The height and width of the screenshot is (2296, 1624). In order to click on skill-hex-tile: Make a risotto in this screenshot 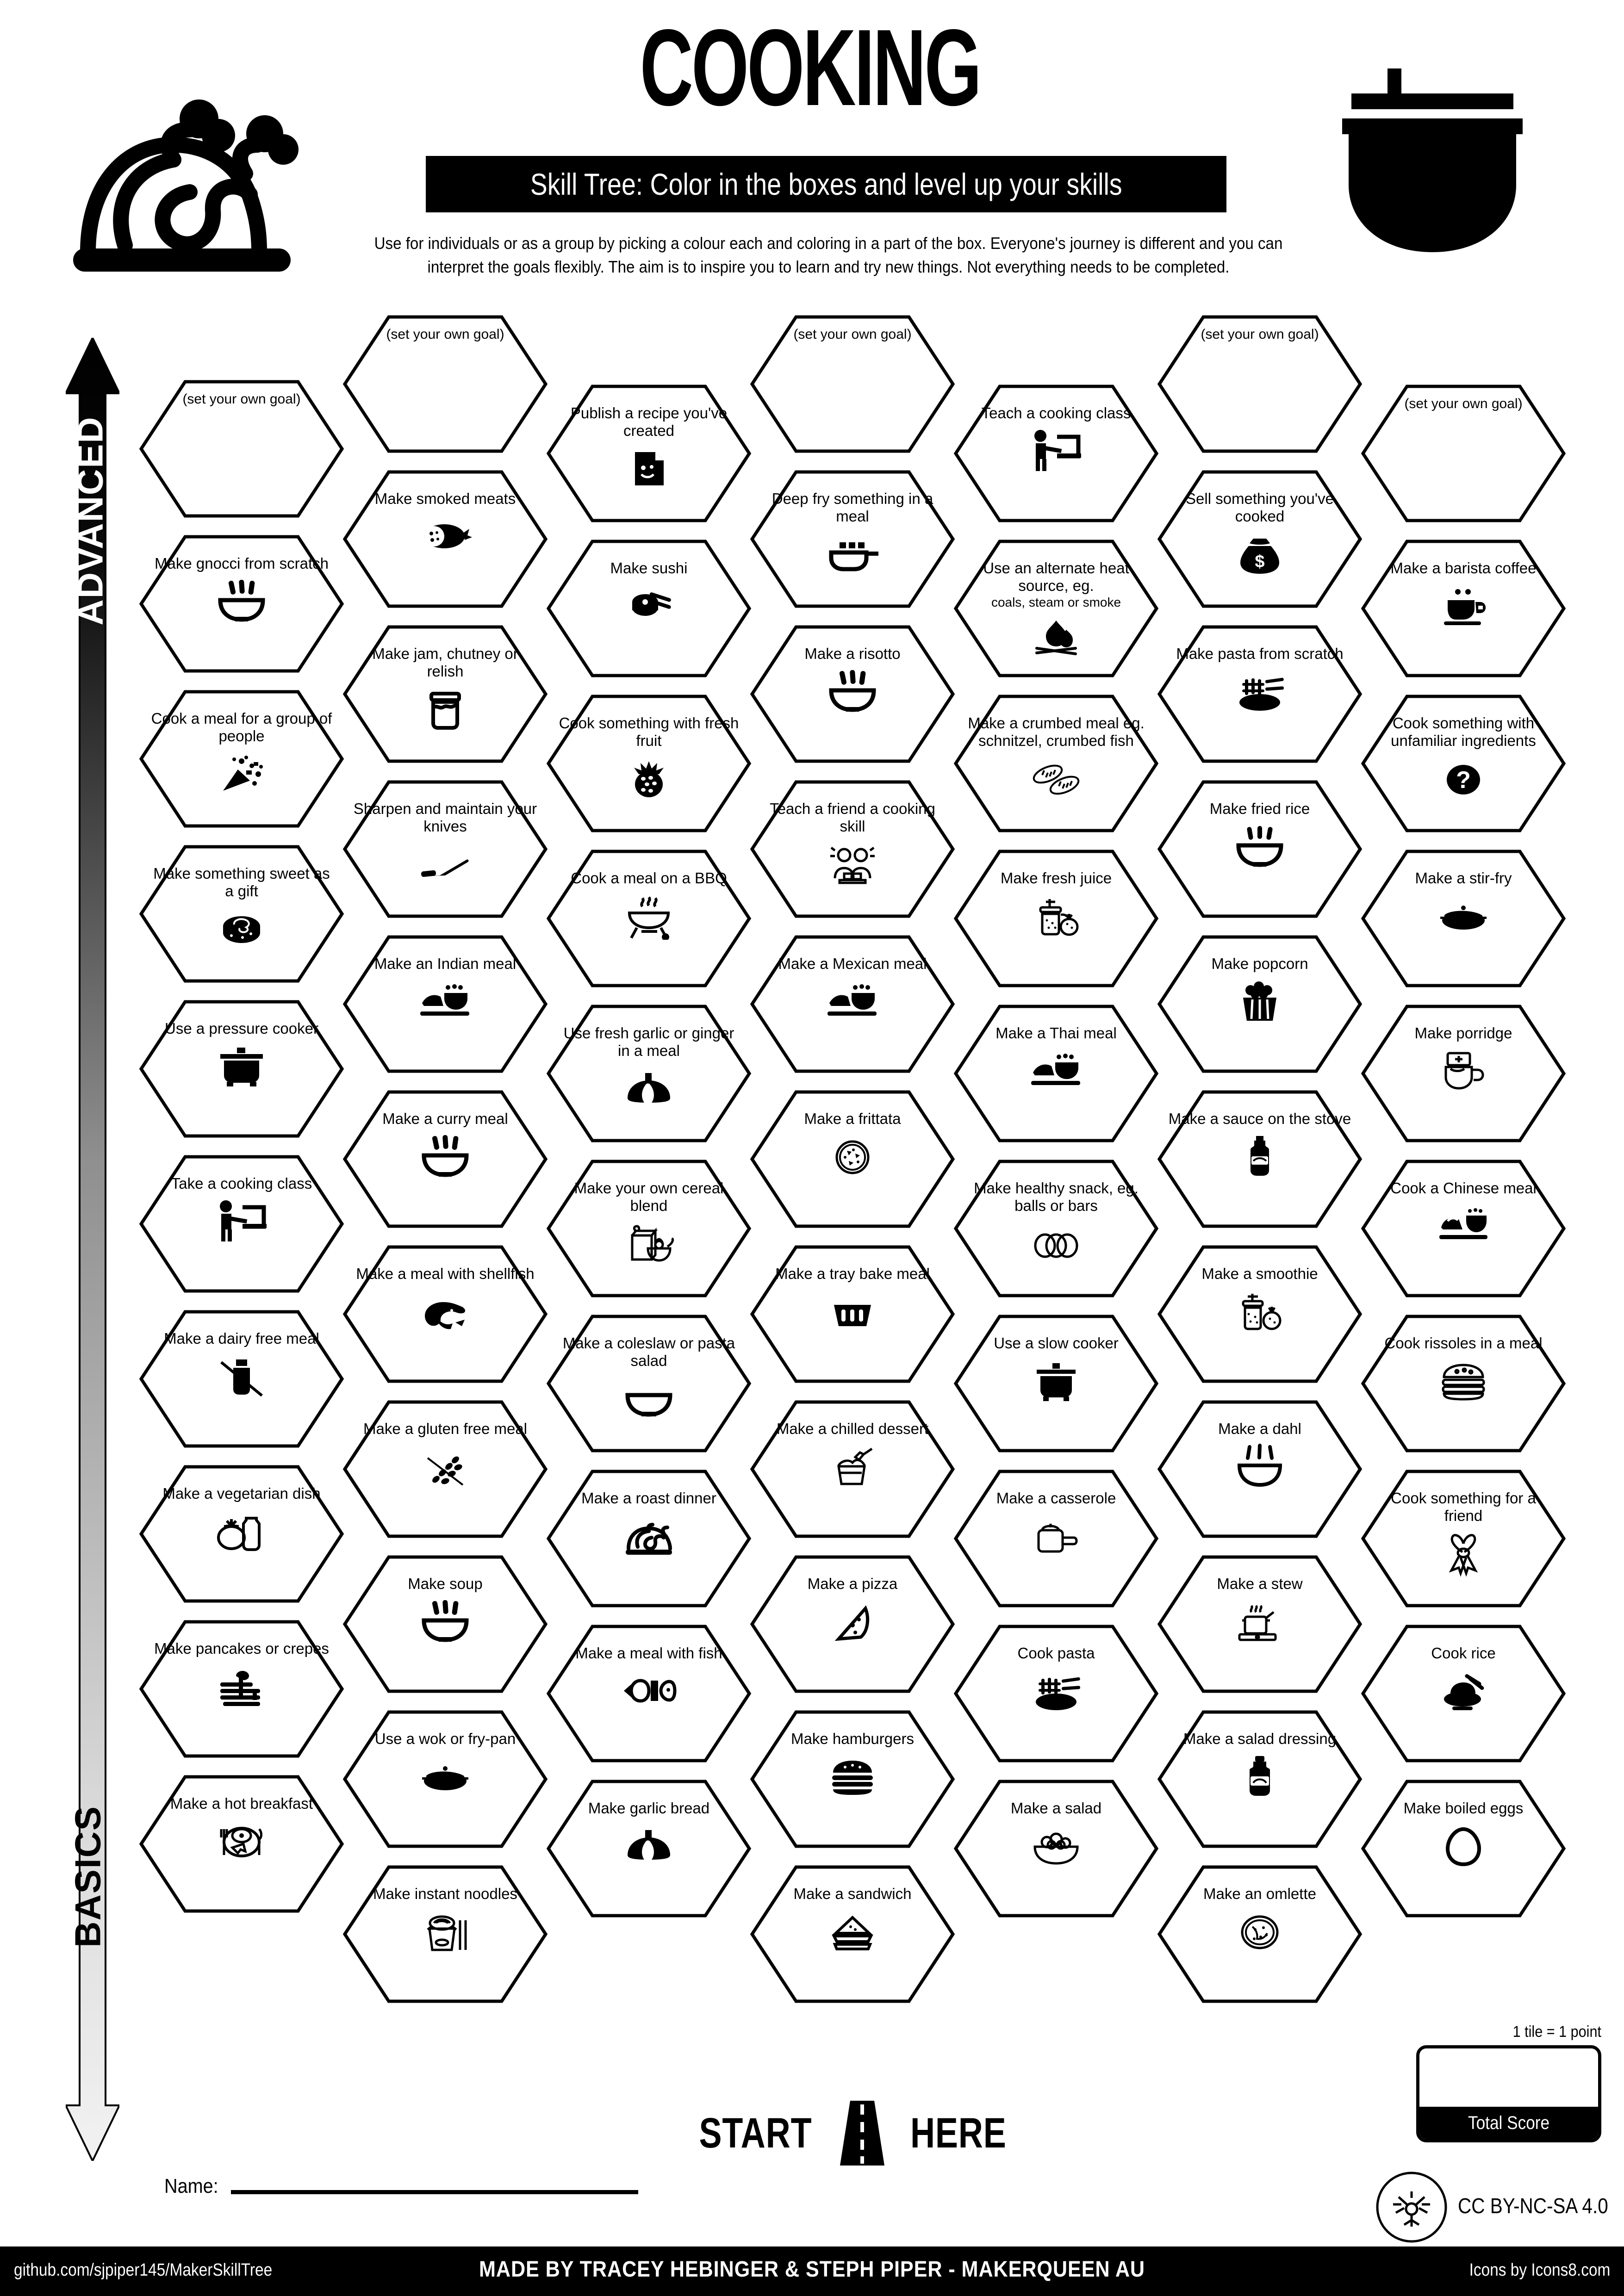, I will do `click(852, 694)`.